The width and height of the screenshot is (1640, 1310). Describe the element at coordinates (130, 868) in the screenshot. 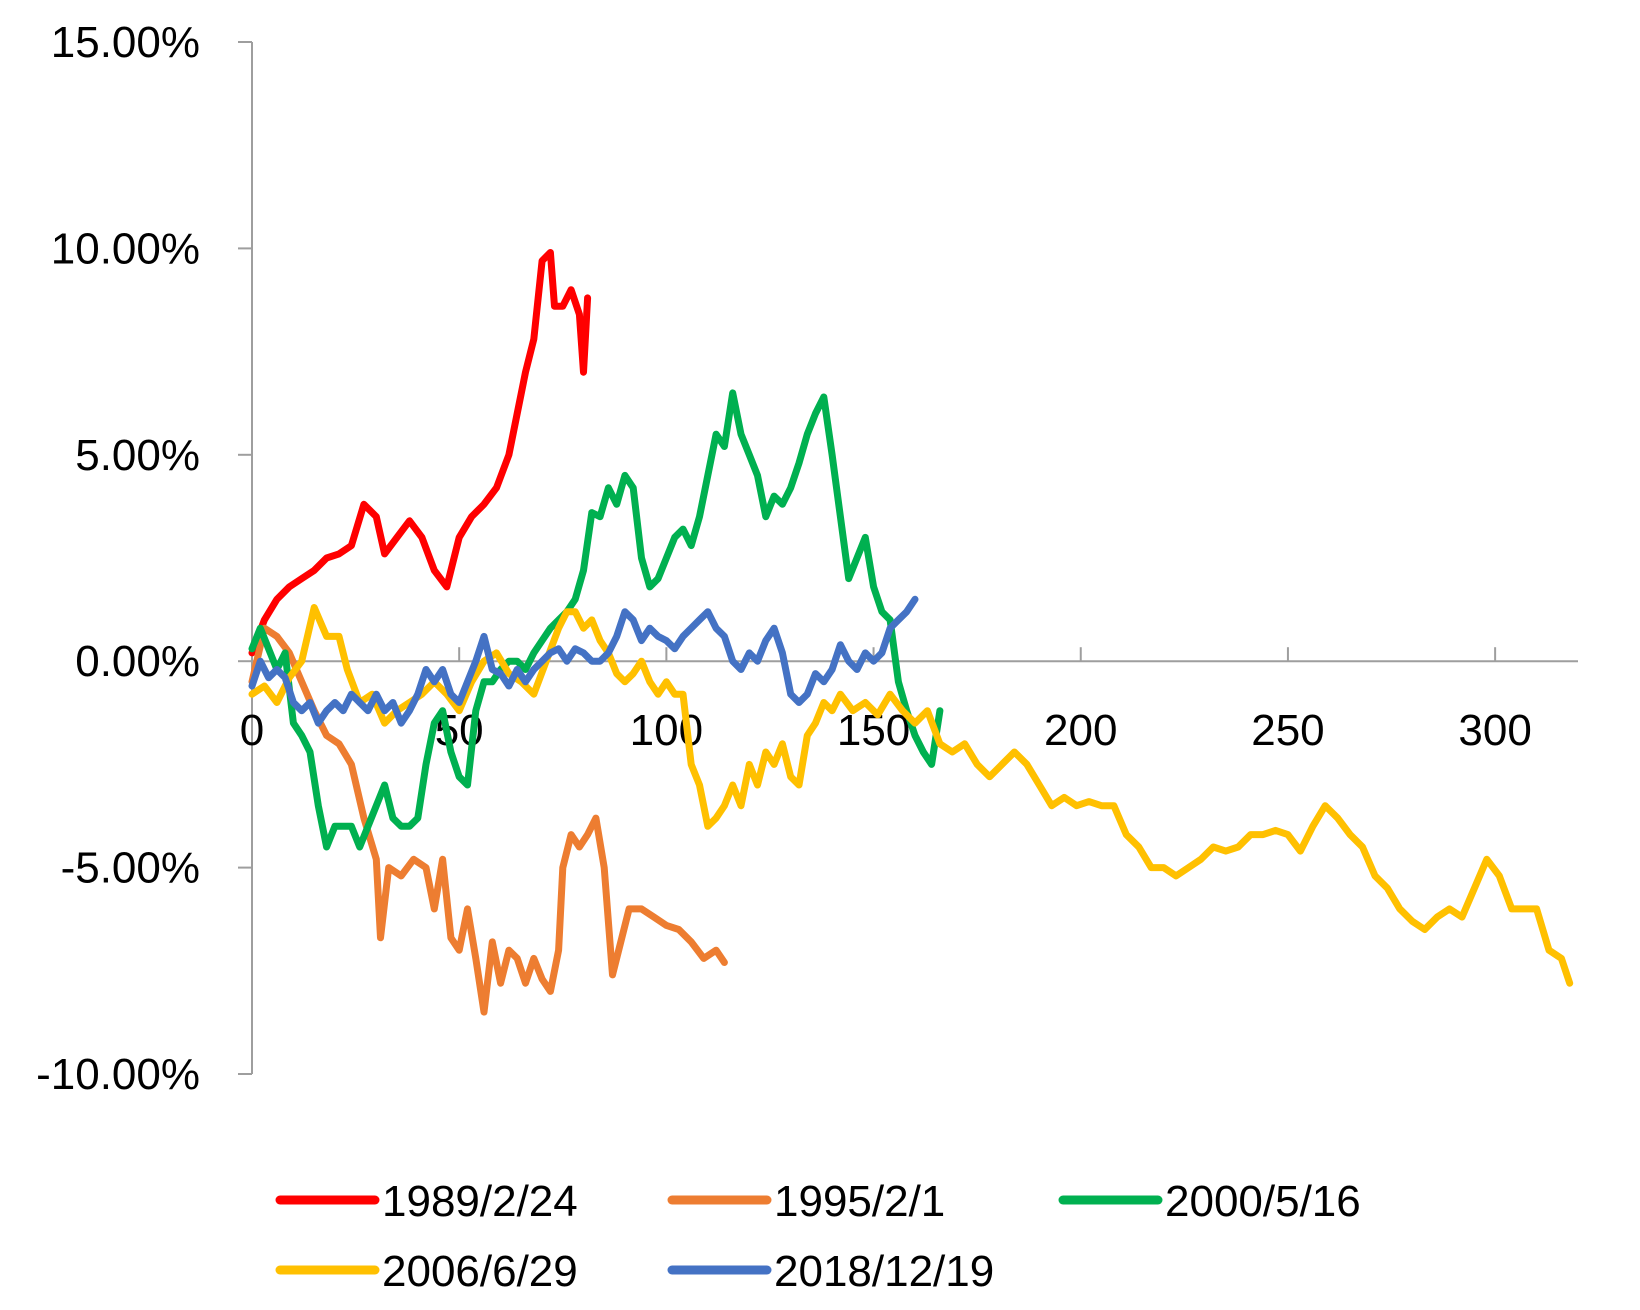

I see `y-tick-label: -5.00%` at that location.